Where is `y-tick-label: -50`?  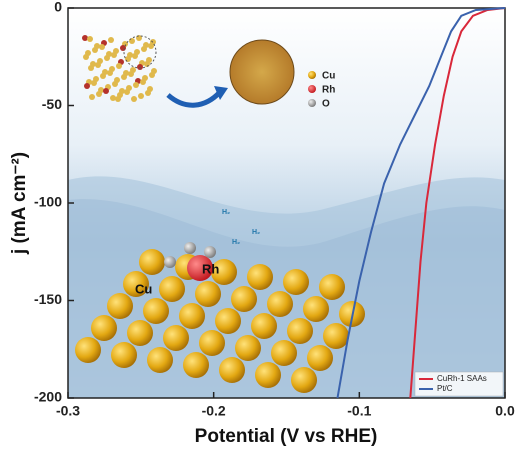 y-tick-label: -50 is located at coordinates (52, 104).